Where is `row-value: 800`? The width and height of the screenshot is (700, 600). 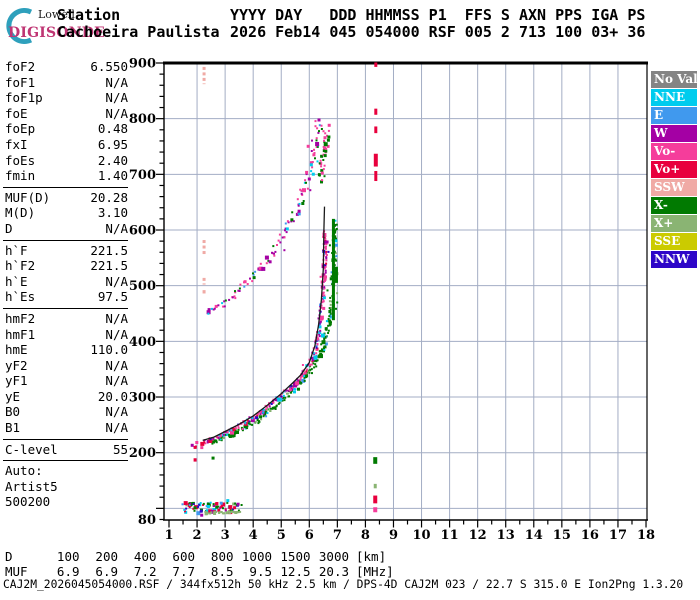
row-value: 800 is located at coordinates (222, 556).